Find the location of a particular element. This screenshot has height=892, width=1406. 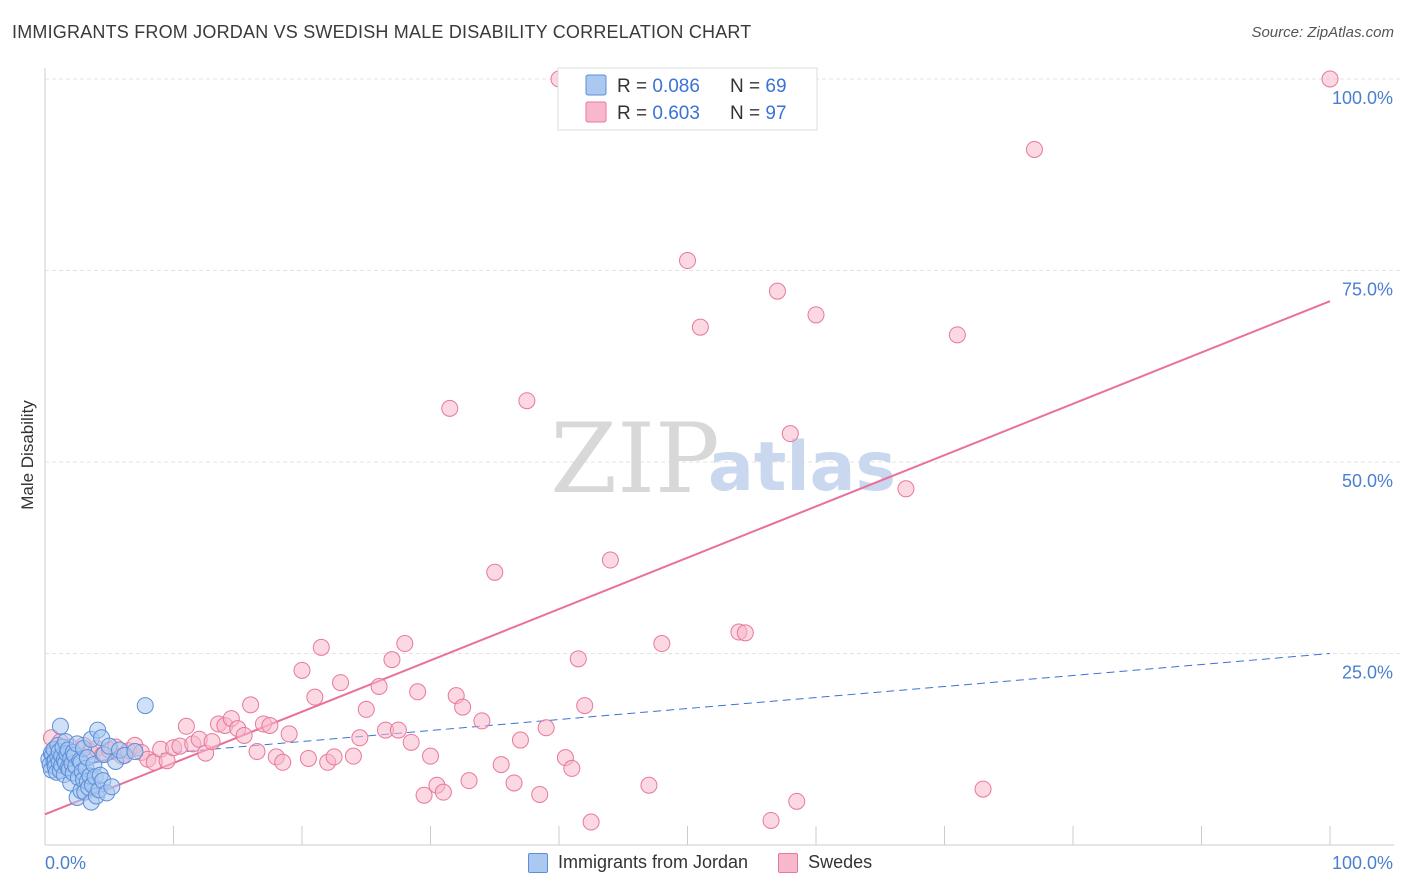

svg-text: N = 97 is located at coordinates (758, 113).